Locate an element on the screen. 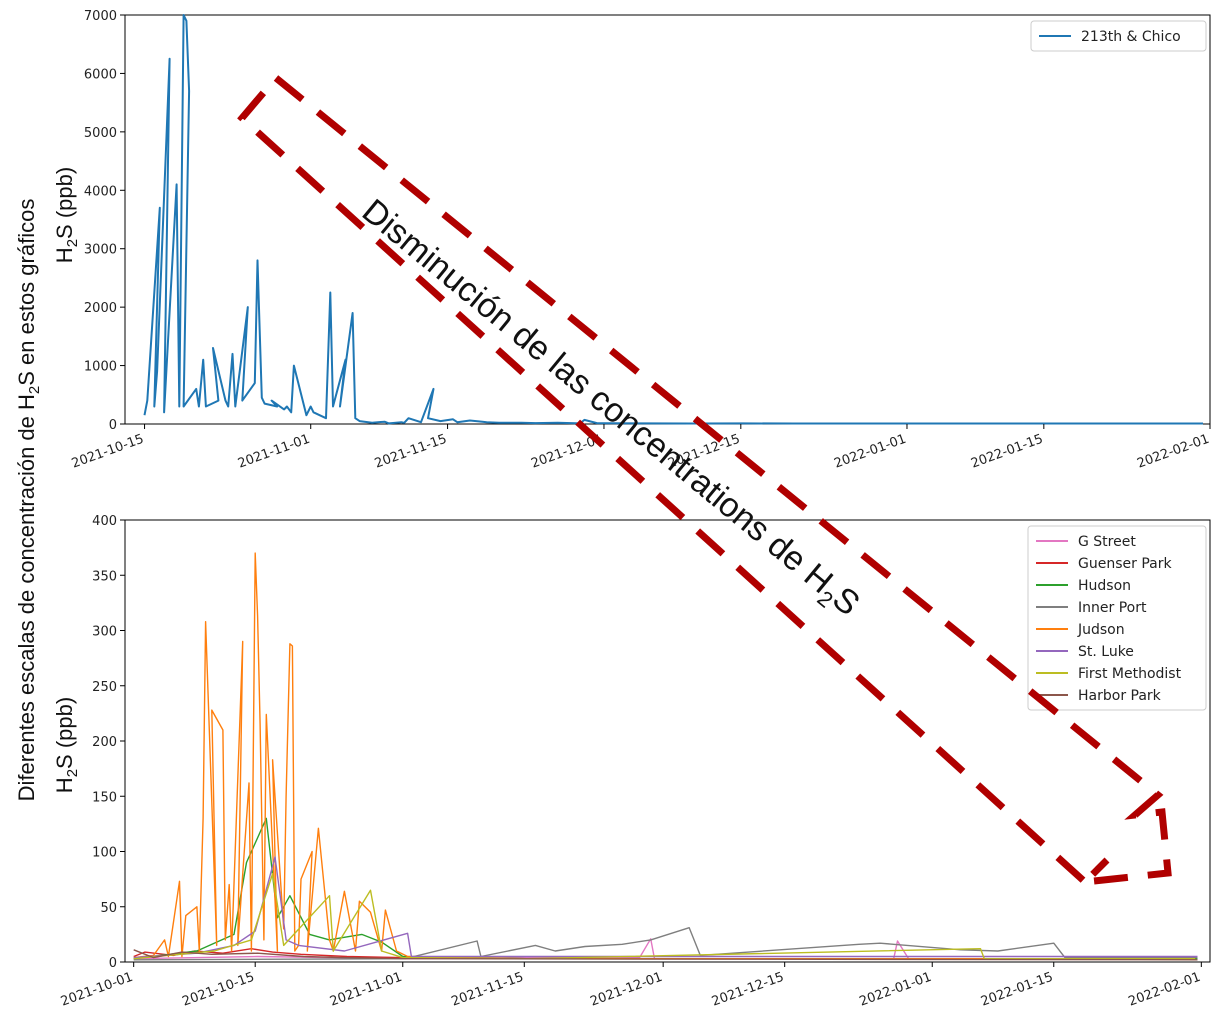 Image resolution: width=1211 pixels, height=1029 pixels. y-tick-label: 400 is located at coordinates (104, 521).